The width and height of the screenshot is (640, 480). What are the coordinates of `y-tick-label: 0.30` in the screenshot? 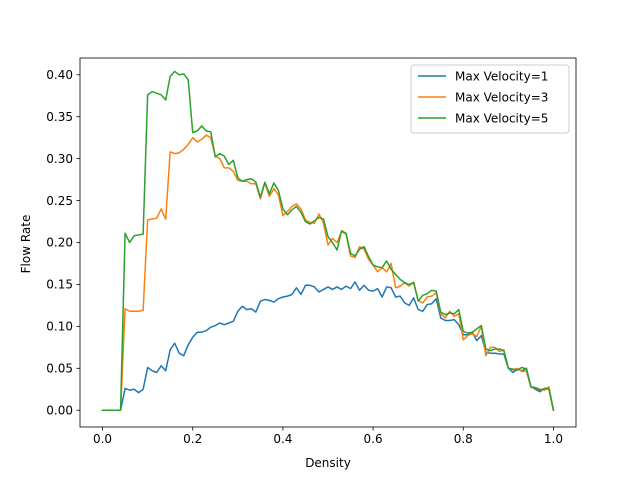 It's located at (59, 159).